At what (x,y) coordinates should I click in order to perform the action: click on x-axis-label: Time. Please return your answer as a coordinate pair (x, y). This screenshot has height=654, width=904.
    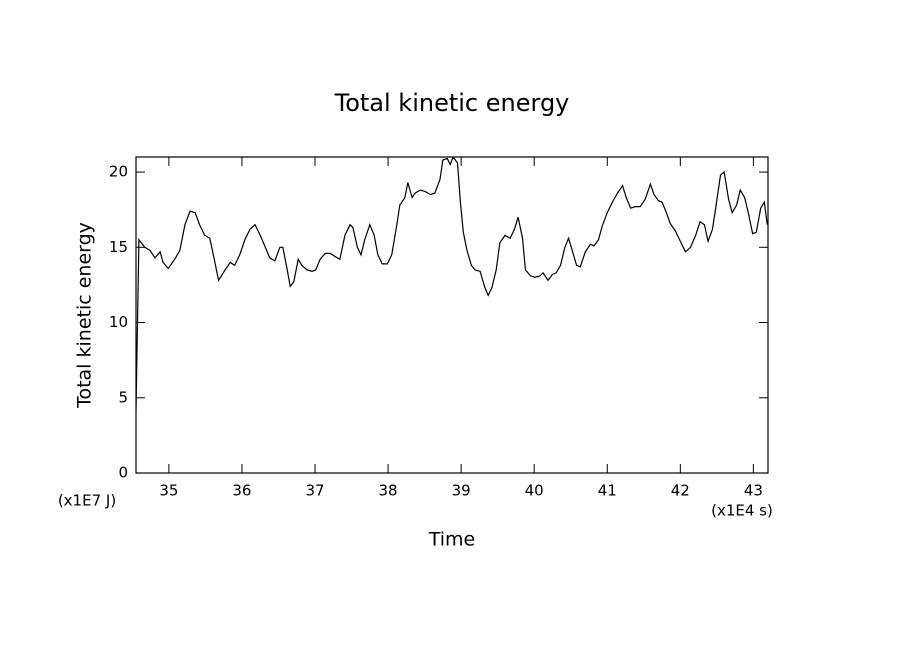
    Looking at the image, I should click on (452, 540).